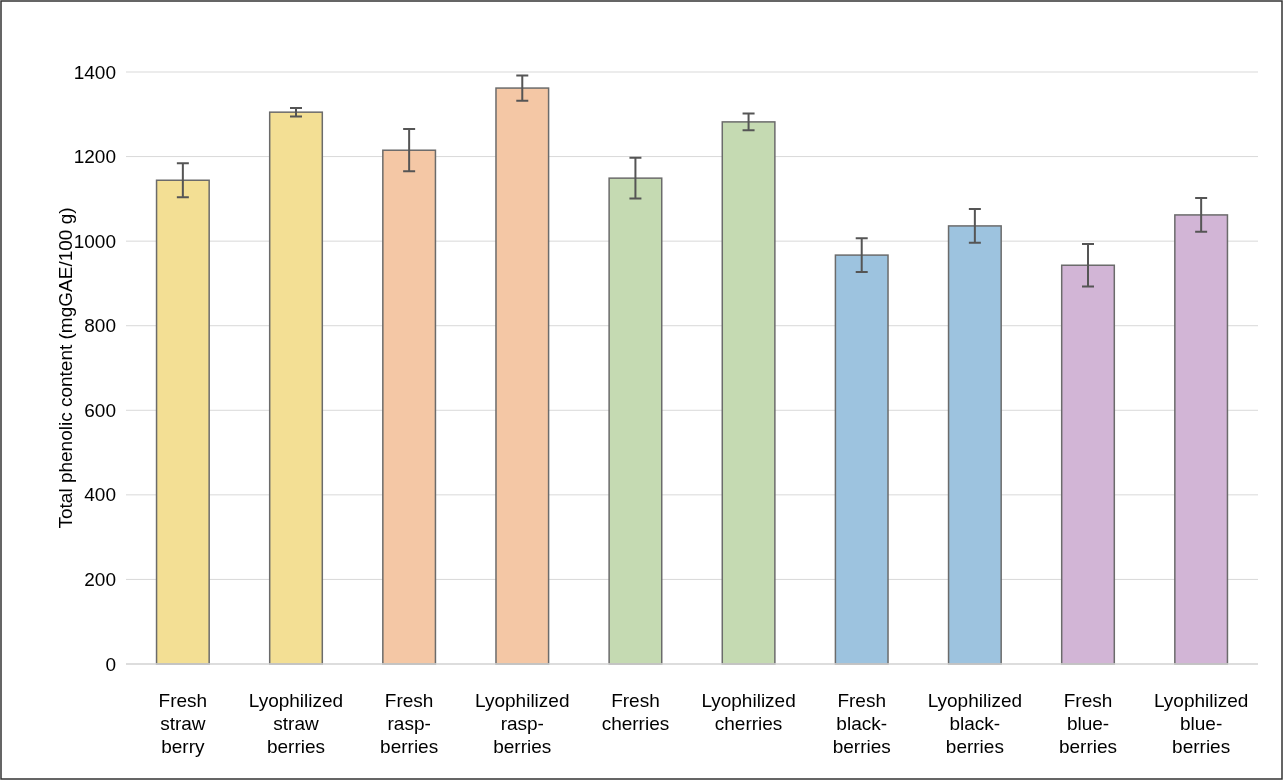 This screenshot has width=1283, height=780. What do you see at coordinates (748, 712) in the screenshot?
I see `x-tick-label: Lyophilized cherries` at bounding box center [748, 712].